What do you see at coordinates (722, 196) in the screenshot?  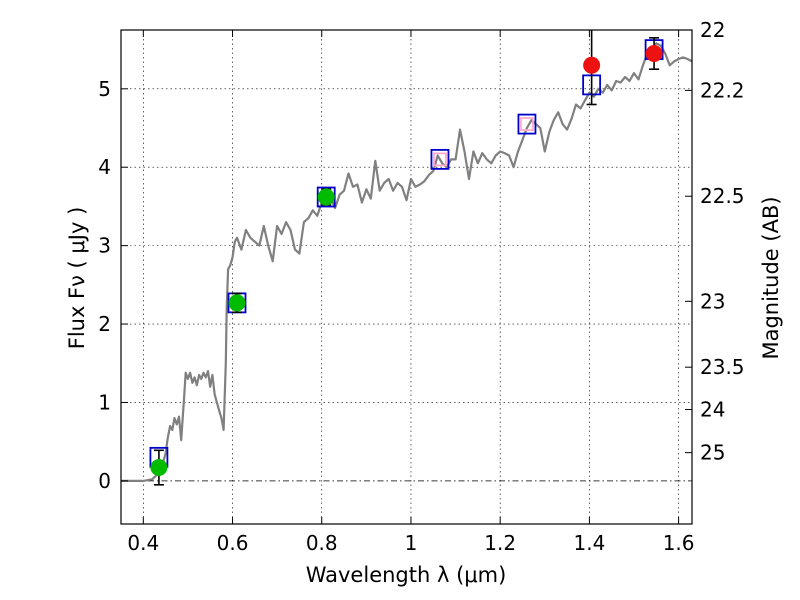 I see `right-tick-label: 22.5` at bounding box center [722, 196].